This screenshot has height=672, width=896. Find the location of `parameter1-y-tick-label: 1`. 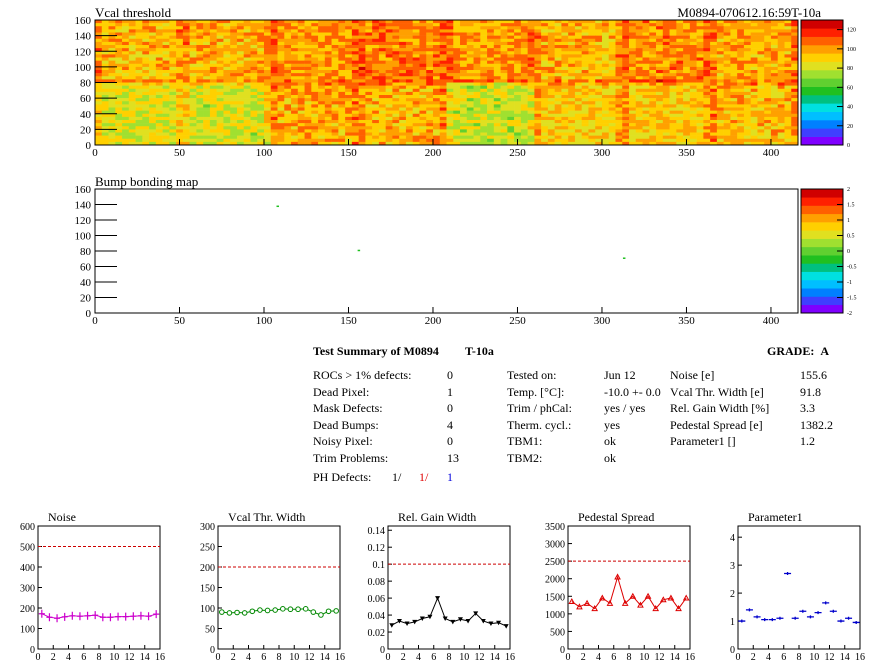

parameter1-y-tick-label: 1 is located at coordinates (732, 622).